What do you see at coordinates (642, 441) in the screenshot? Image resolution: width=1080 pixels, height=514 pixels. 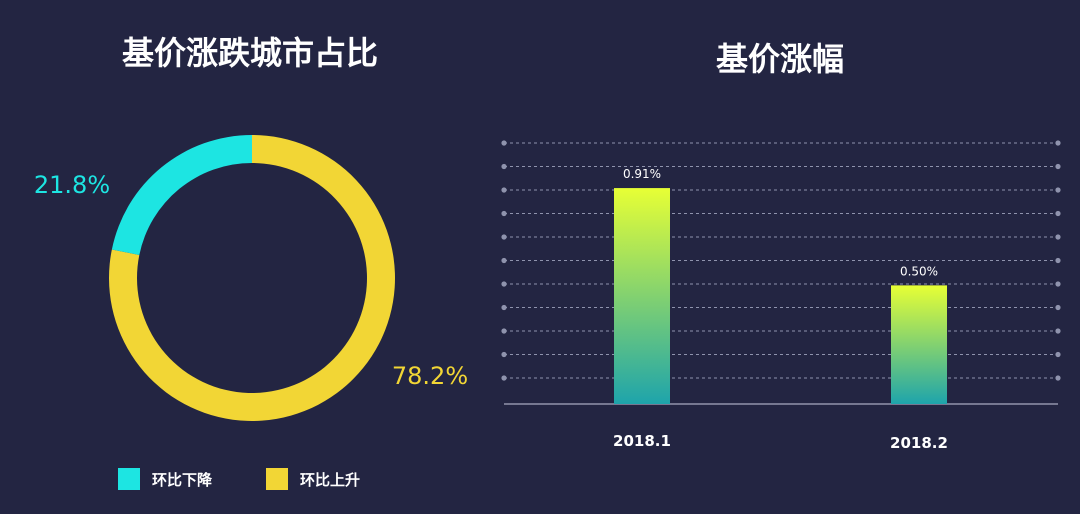 I see `x-tick-label: 2018.1` at bounding box center [642, 441].